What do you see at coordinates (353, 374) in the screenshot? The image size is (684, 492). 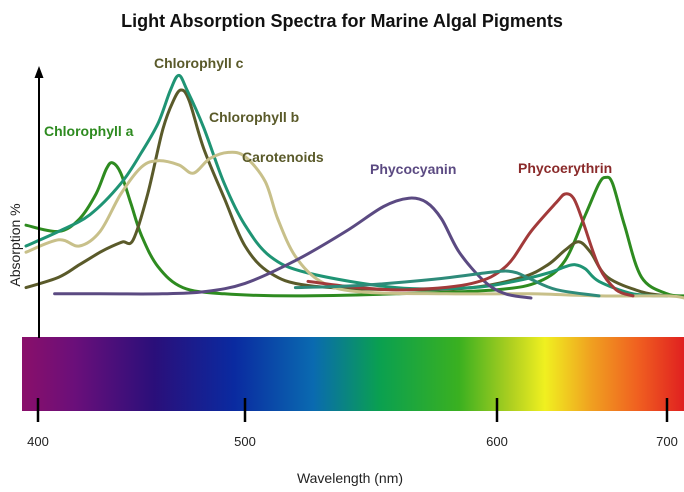 I see `visible-spectrum-bar` at bounding box center [353, 374].